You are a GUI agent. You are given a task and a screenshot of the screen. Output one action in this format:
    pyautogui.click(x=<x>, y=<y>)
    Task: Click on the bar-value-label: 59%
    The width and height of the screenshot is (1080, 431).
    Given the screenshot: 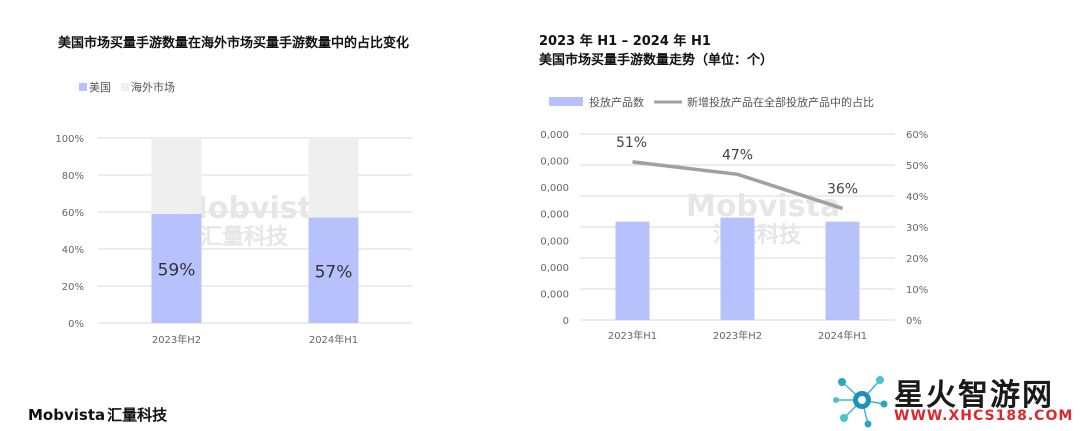 What is the action you would take?
    pyautogui.click(x=177, y=270)
    